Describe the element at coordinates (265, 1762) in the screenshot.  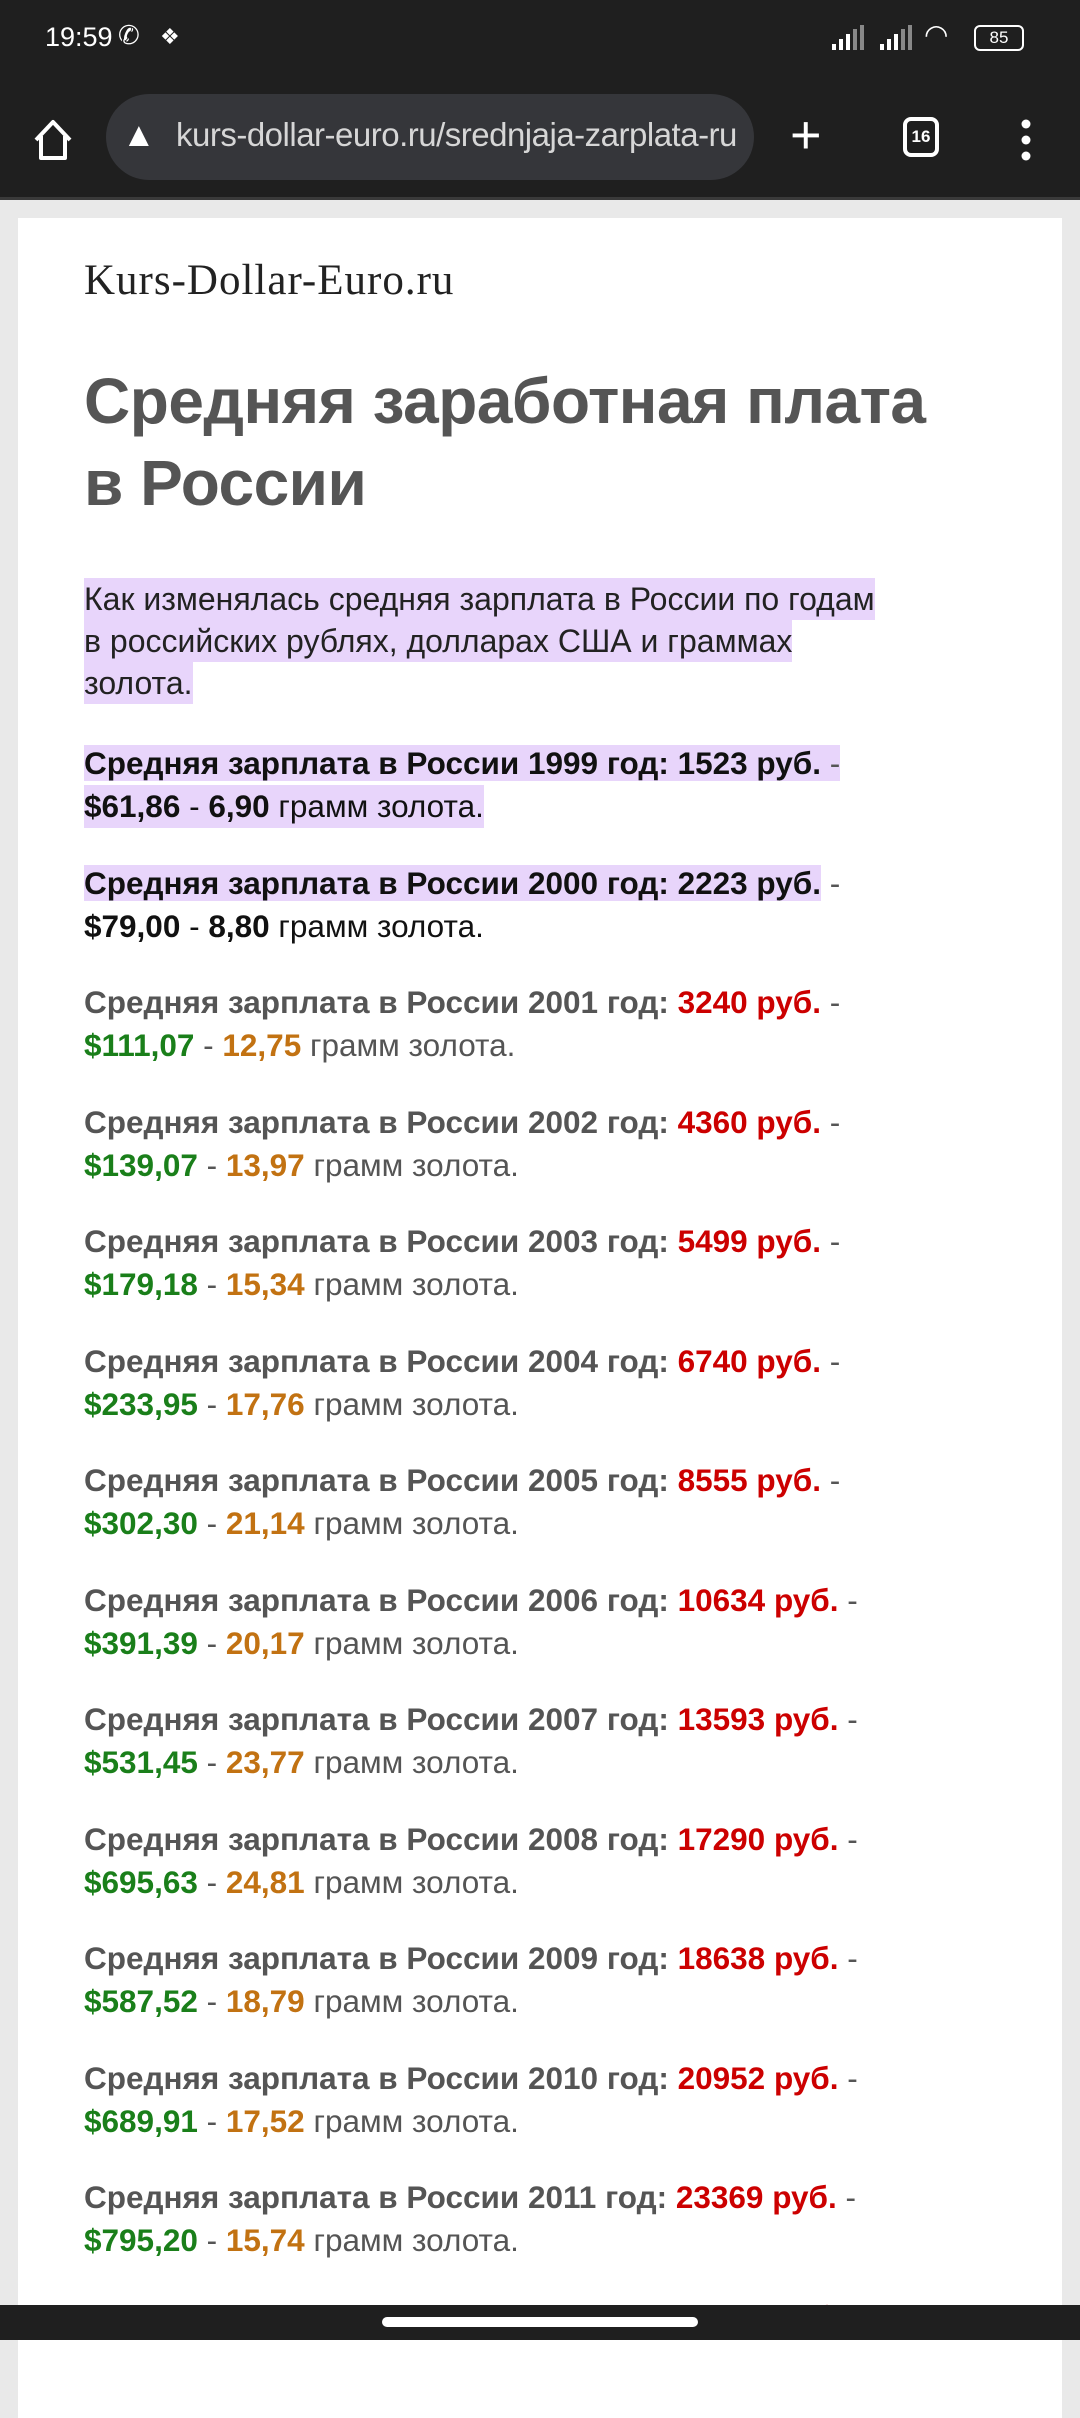
I see `gold-value: 23,77` at that location.